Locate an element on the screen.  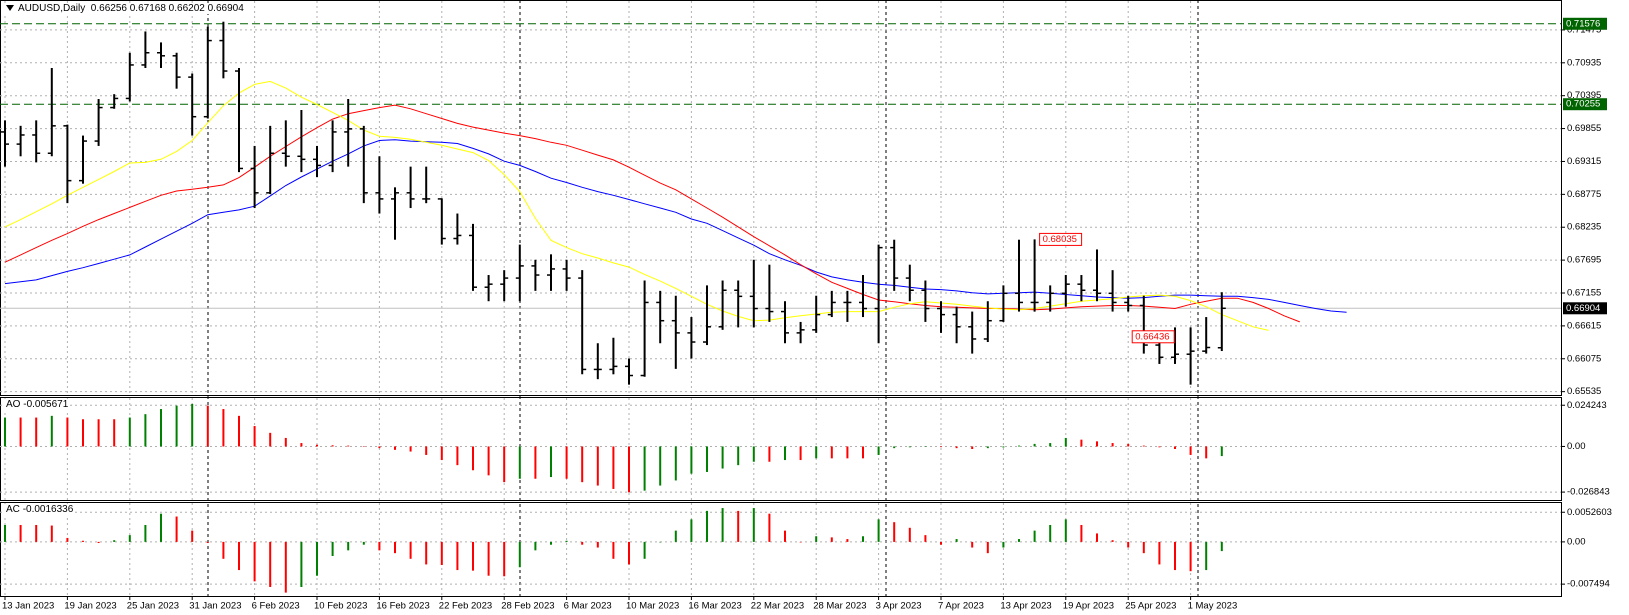
level-label: 0.71576 is located at coordinates (1583, 23).